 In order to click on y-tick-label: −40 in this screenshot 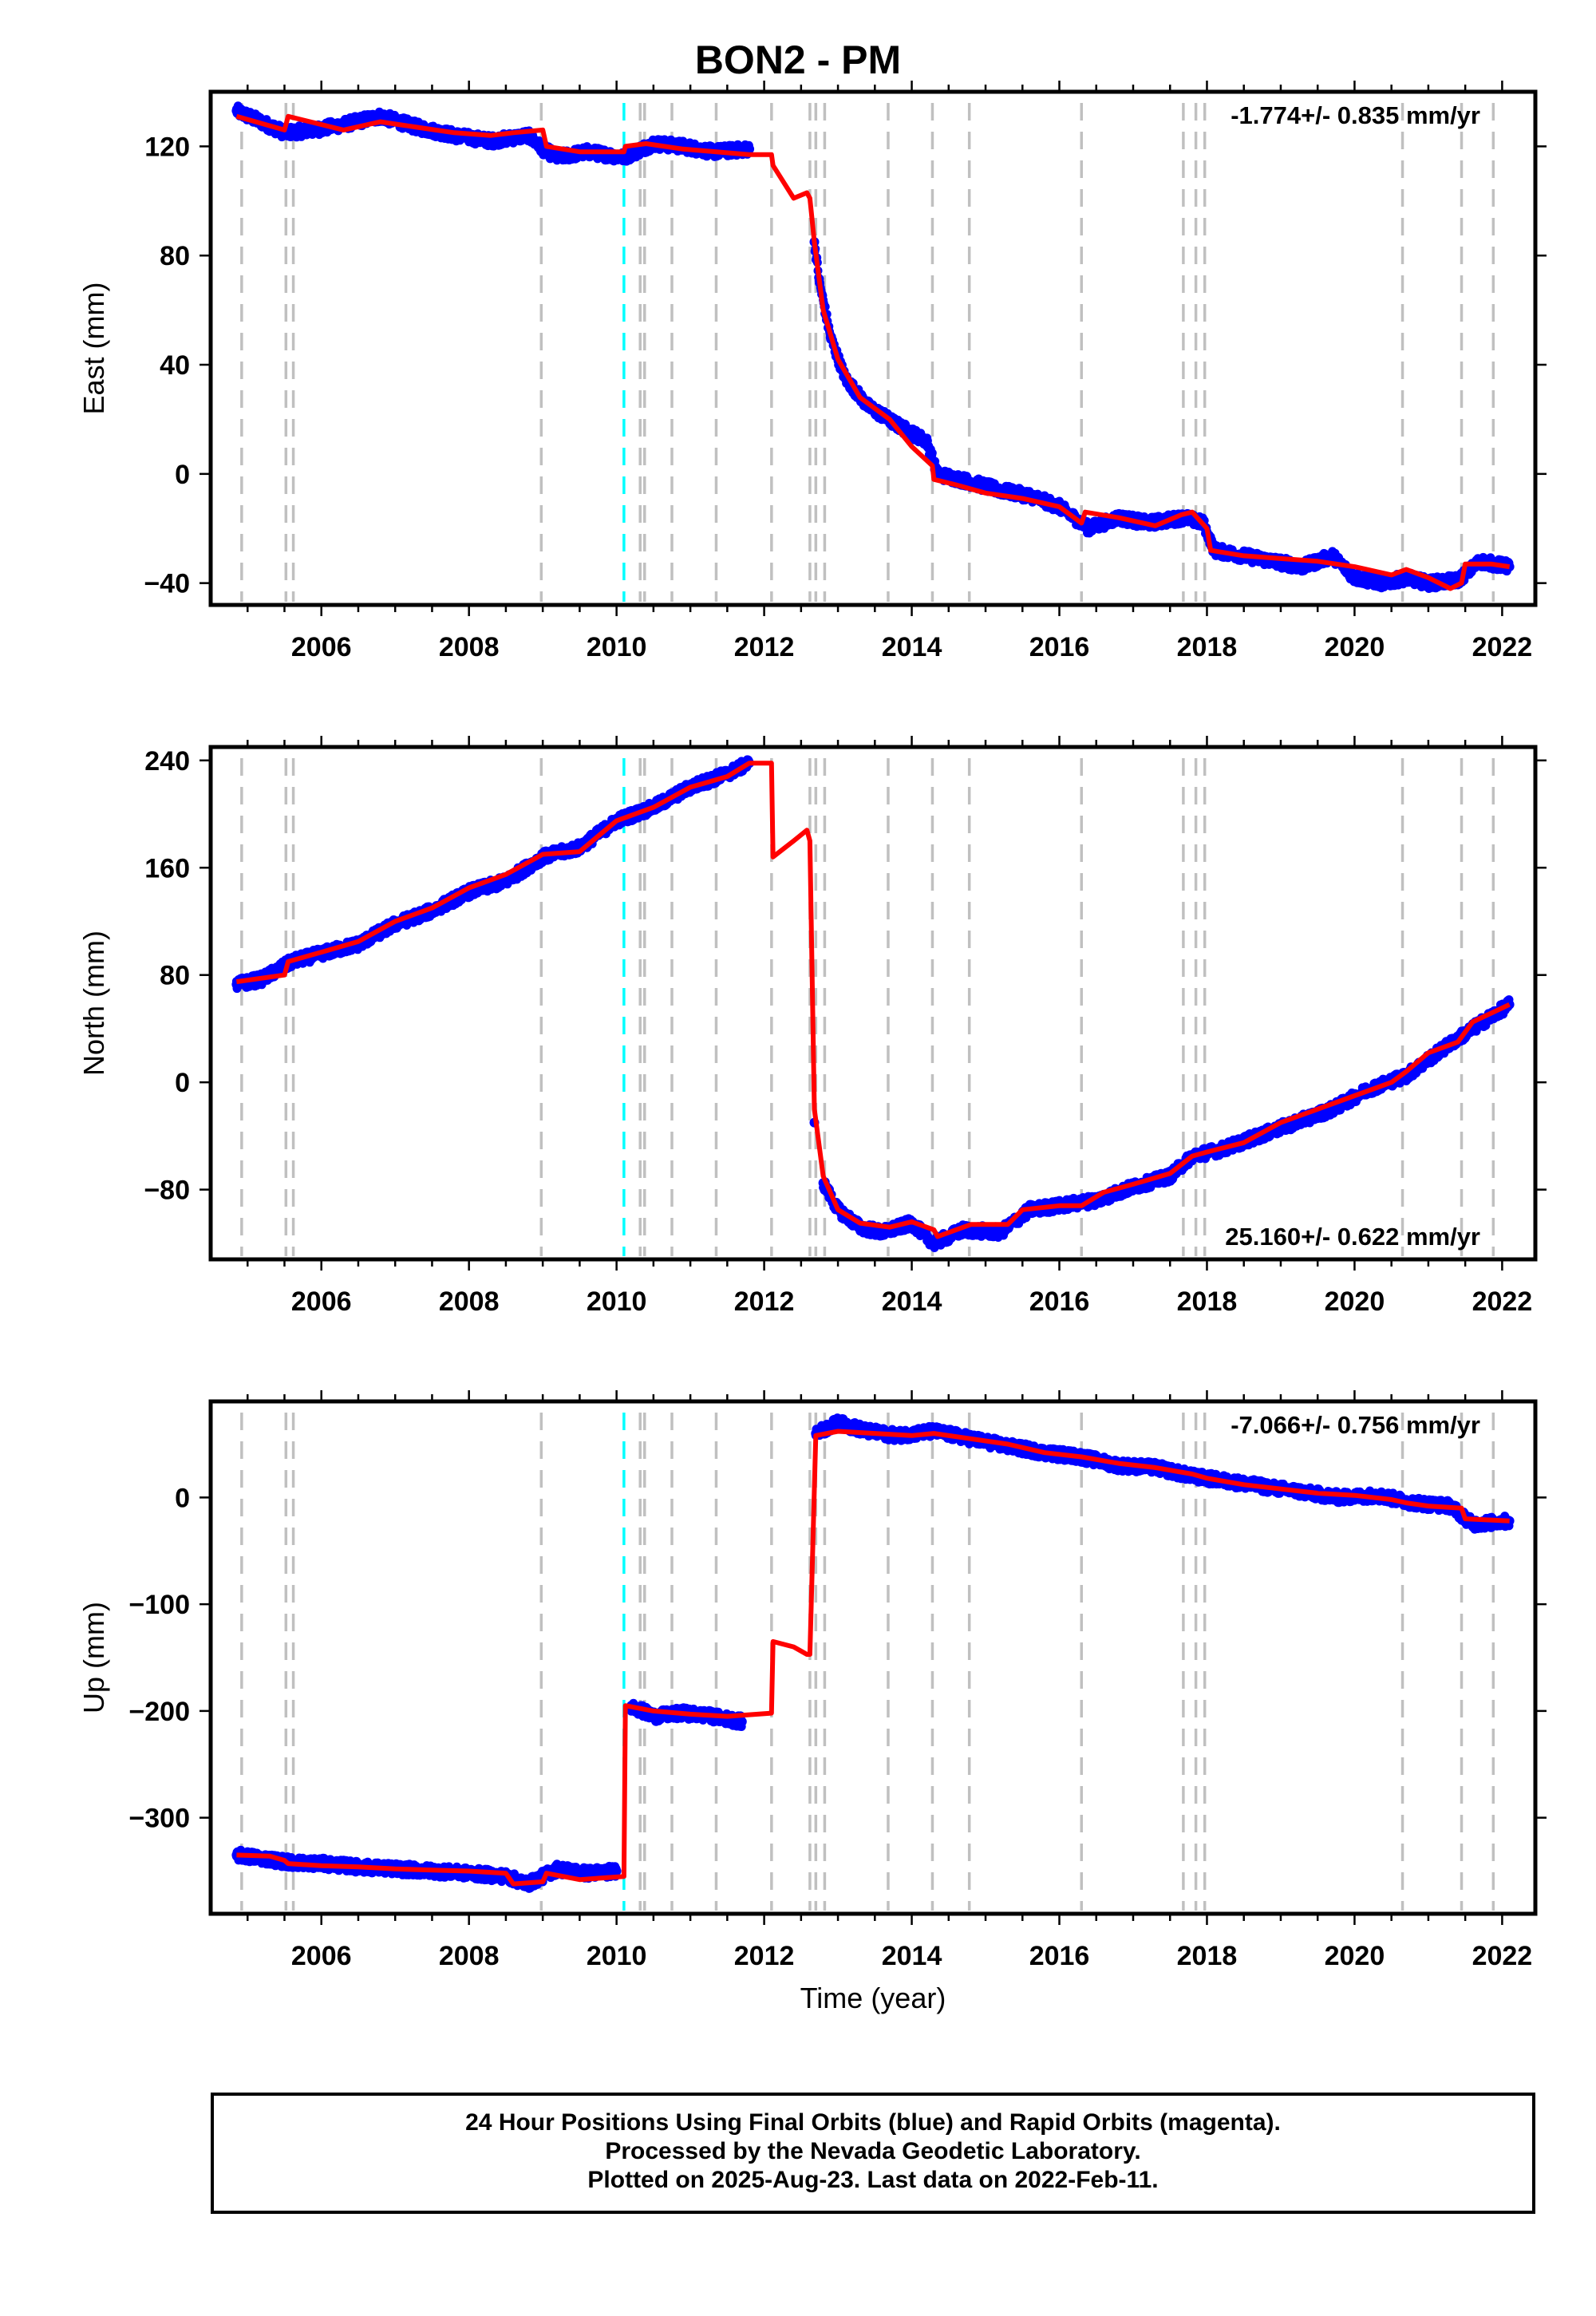, I will do `click(167, 584)`.